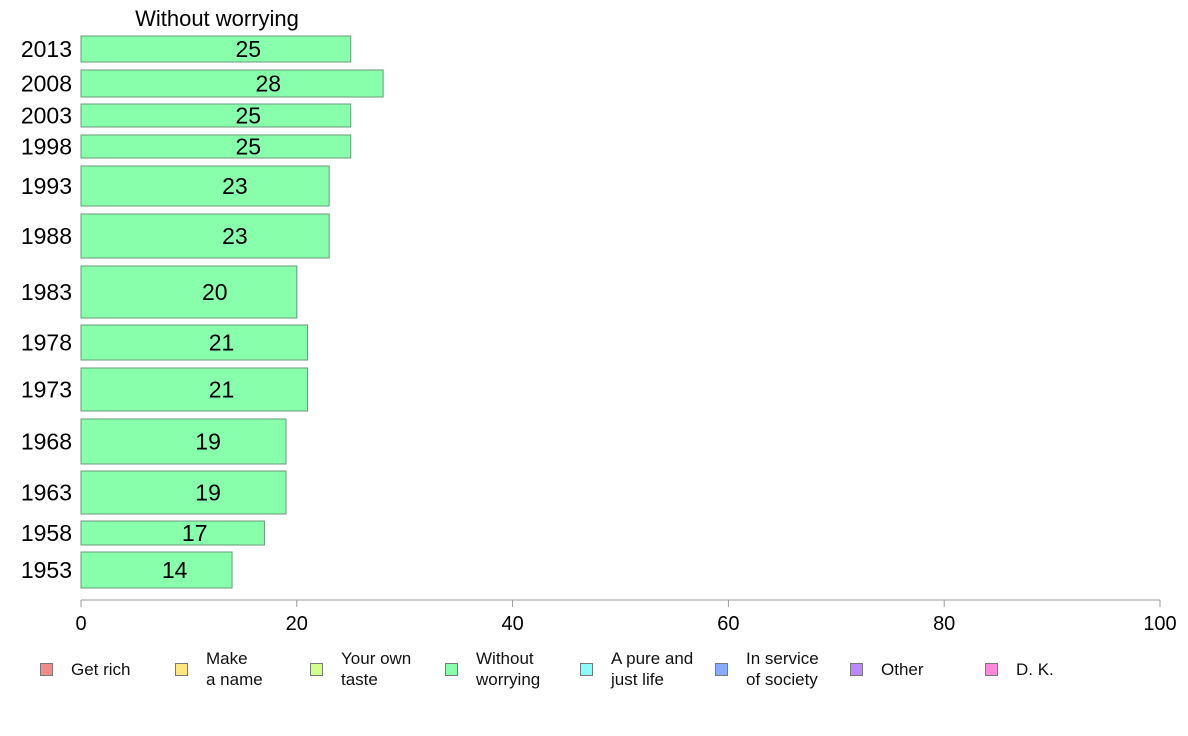 The image size is (1188, 736). What do you see at coordinates (376, 669) in the screenshot?
I see `legend-label: Your own taste` at bounding box center [376, 669].